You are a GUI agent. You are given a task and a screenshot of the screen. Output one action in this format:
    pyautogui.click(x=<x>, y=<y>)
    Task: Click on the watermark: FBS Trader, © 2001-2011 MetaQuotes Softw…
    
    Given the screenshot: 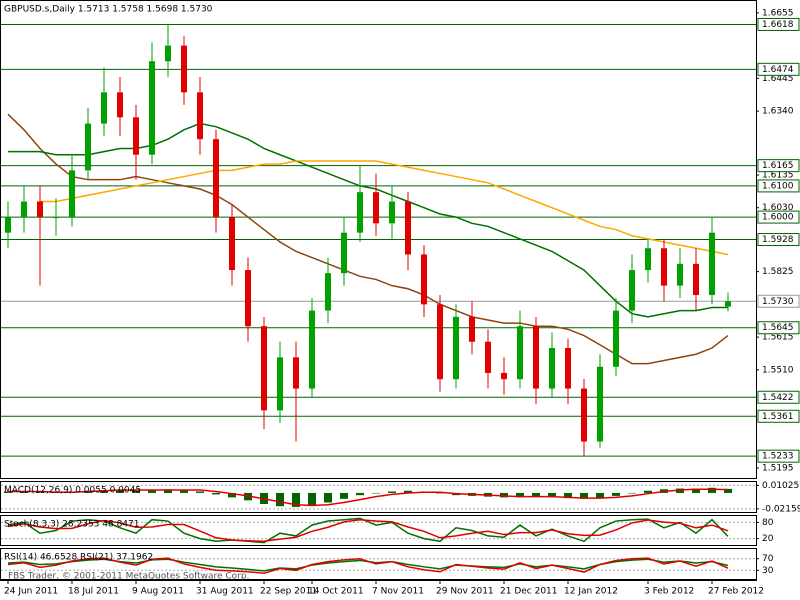 What is the action you would take?
    pyautogui.click(x=128, y=577)
    